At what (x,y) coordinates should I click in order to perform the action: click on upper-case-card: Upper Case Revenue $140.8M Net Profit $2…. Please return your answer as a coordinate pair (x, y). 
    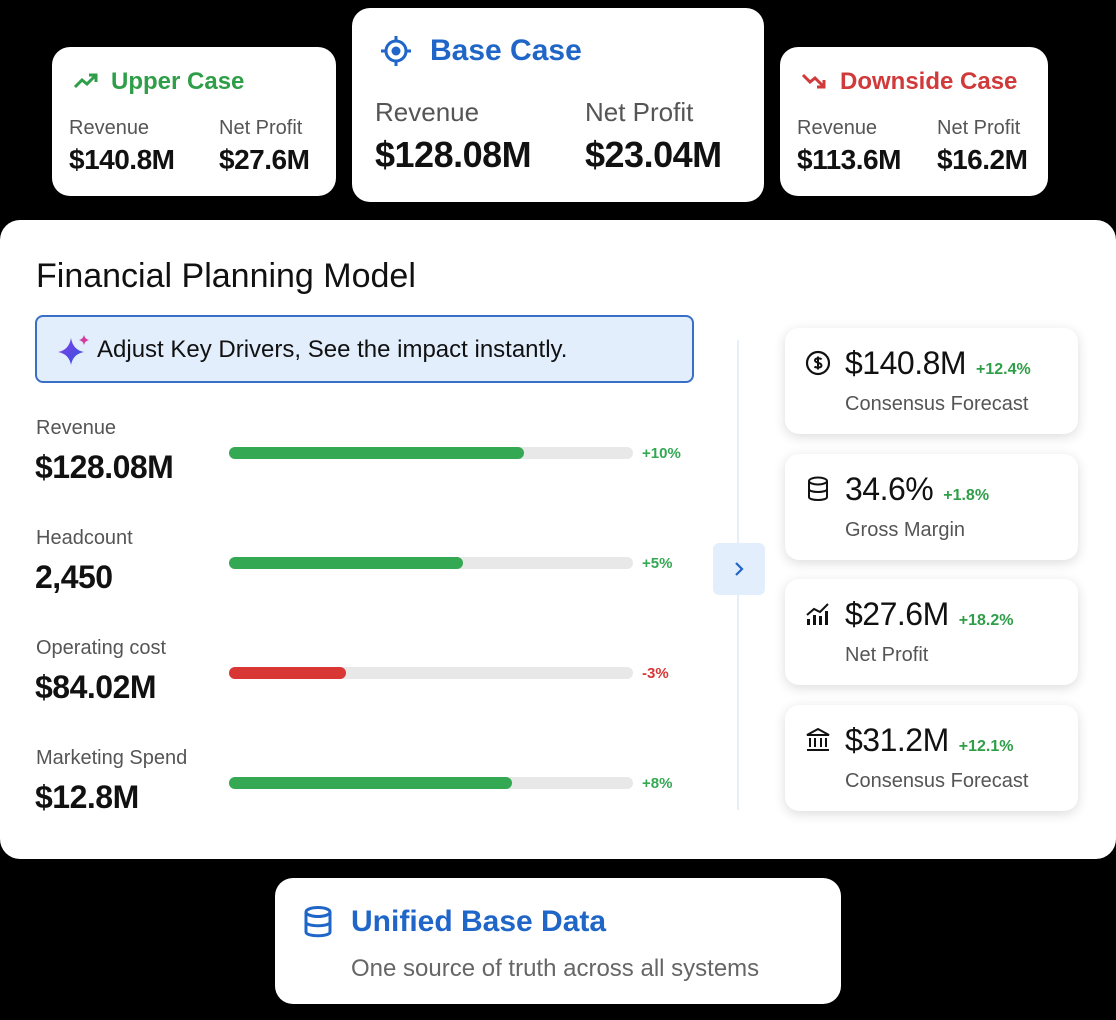
    Looking at the image, I should click on (194, 121).